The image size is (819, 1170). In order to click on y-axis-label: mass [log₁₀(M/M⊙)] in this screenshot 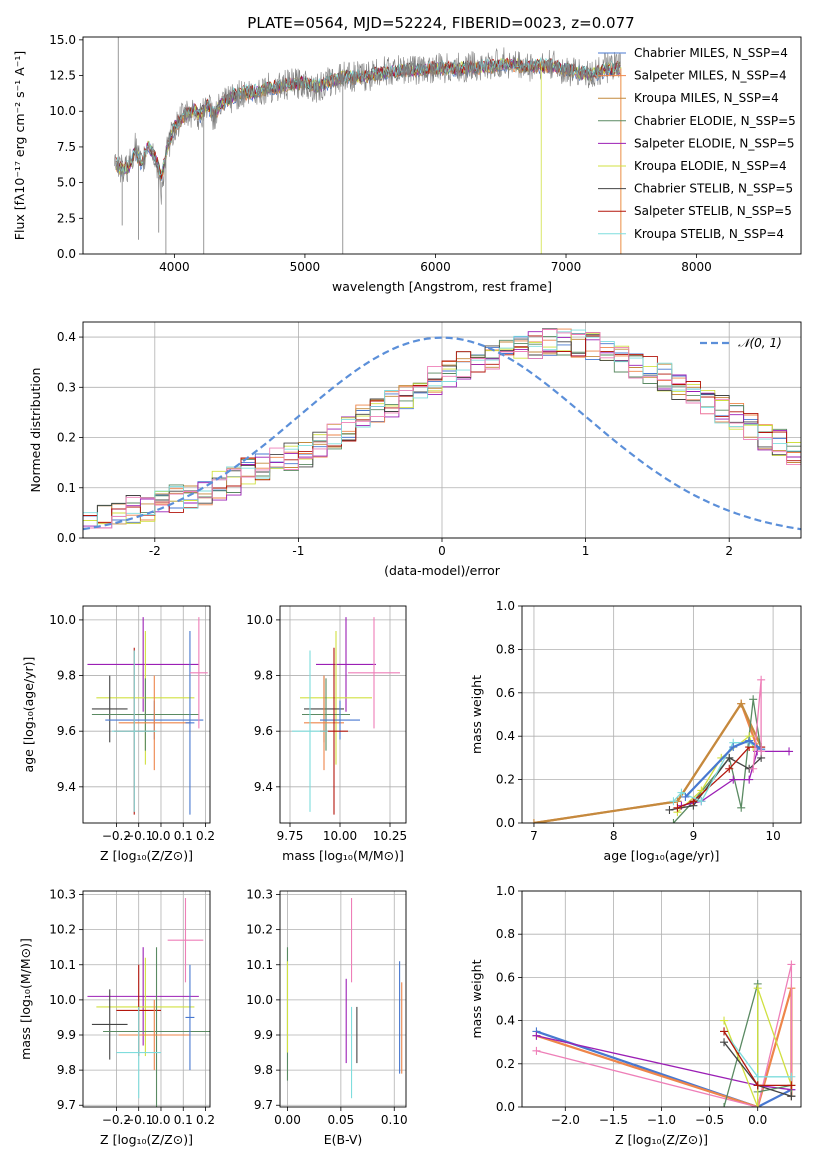, I will do `click(25, 999)`.